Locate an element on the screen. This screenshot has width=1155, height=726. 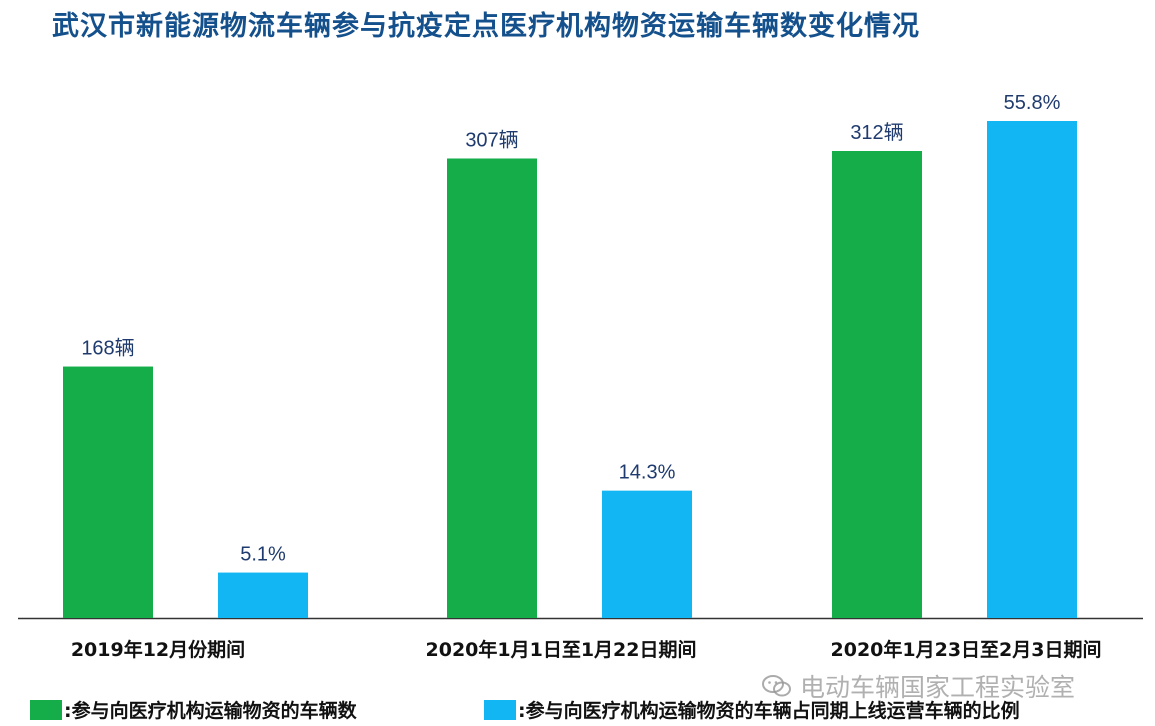
watermark-text: 电动车辆国家工程实验室 is located at coordinates (938, 687).